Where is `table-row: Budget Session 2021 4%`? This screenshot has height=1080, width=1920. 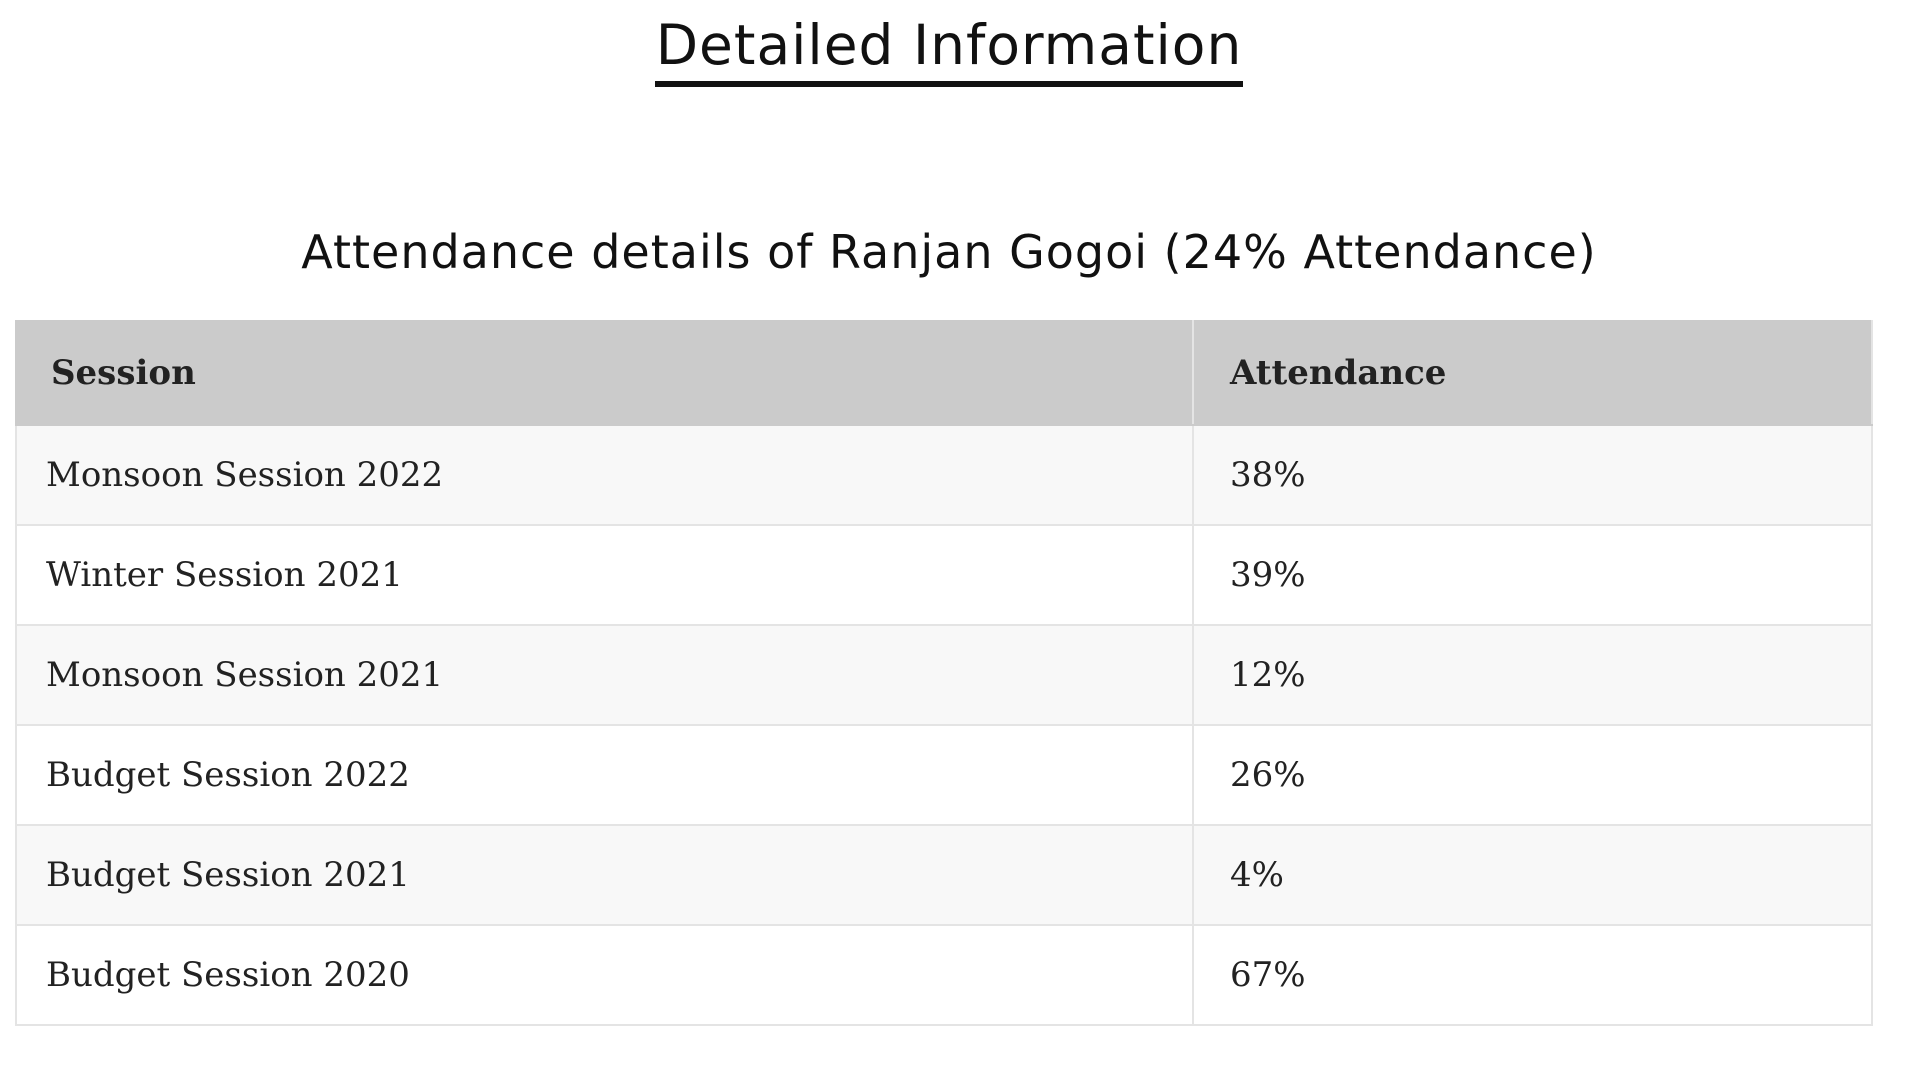 table-row: Budget Session 2021 4% is located at coordinates (944, 875).